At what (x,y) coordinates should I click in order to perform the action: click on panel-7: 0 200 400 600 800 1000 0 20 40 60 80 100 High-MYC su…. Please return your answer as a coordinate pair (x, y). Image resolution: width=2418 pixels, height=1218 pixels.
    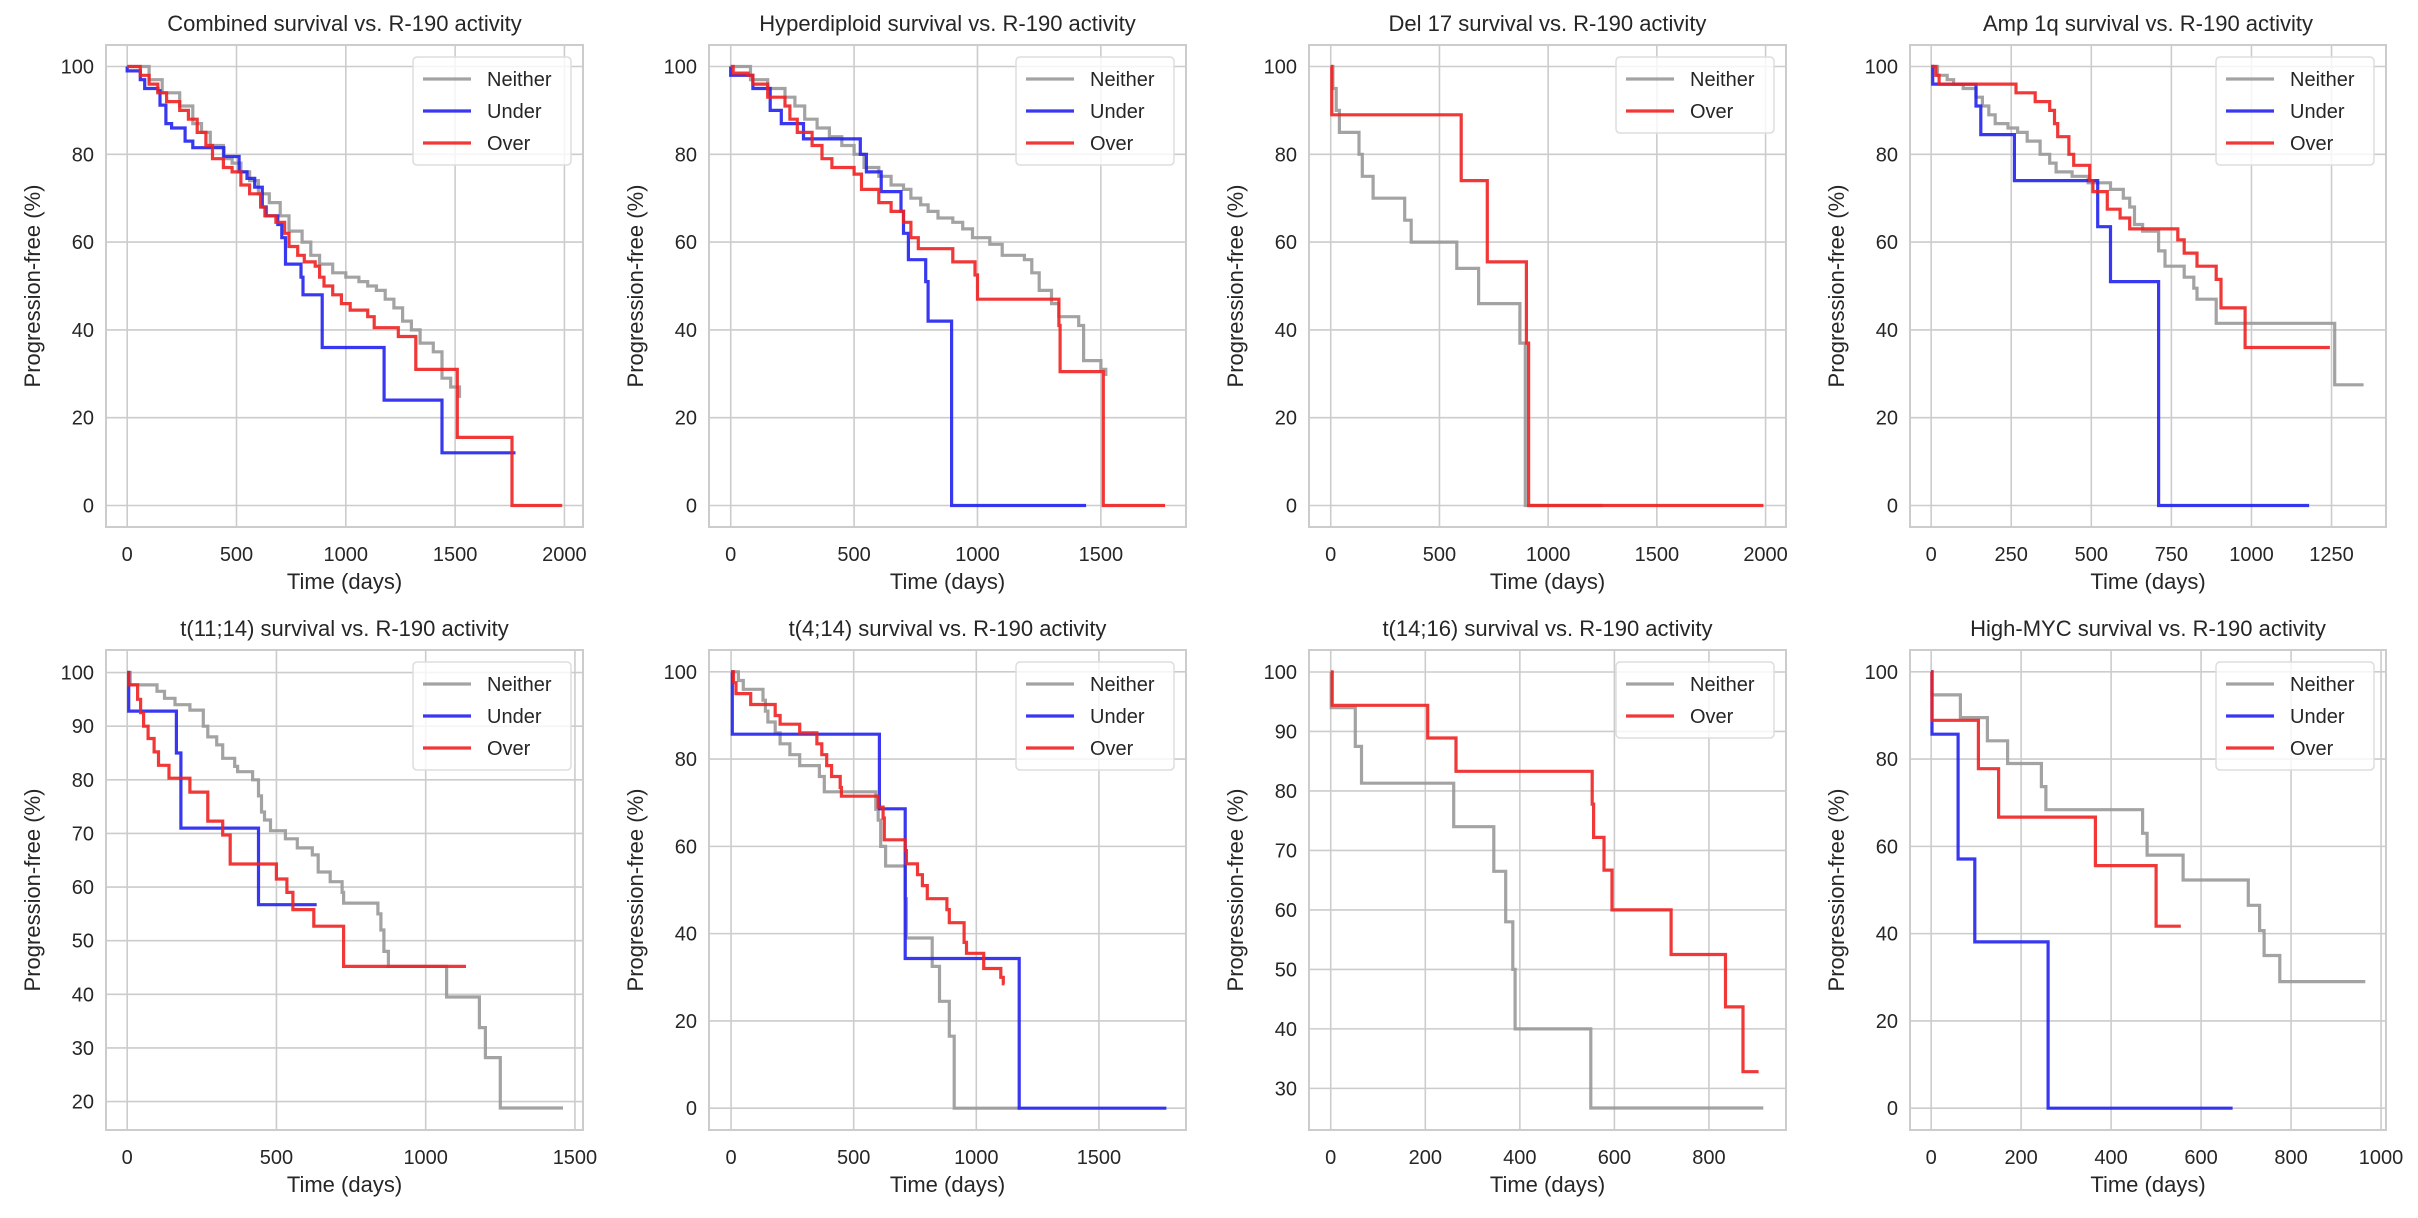
    Looking at the image, I should click on (2113, 906).